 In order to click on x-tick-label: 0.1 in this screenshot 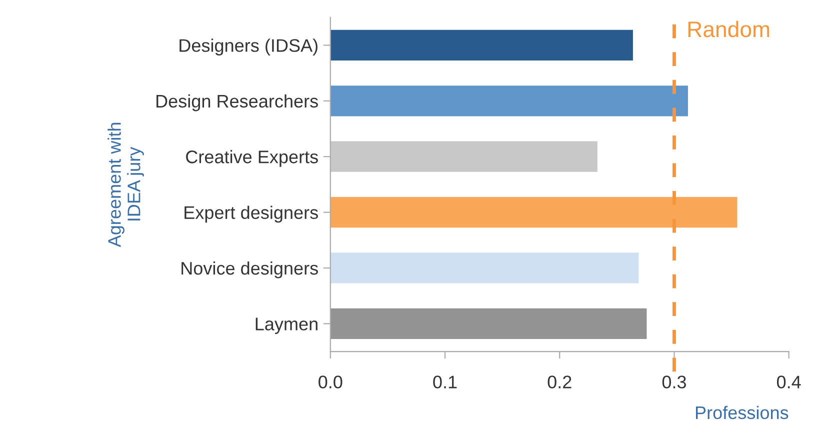, I will do `click(445, 382)`.